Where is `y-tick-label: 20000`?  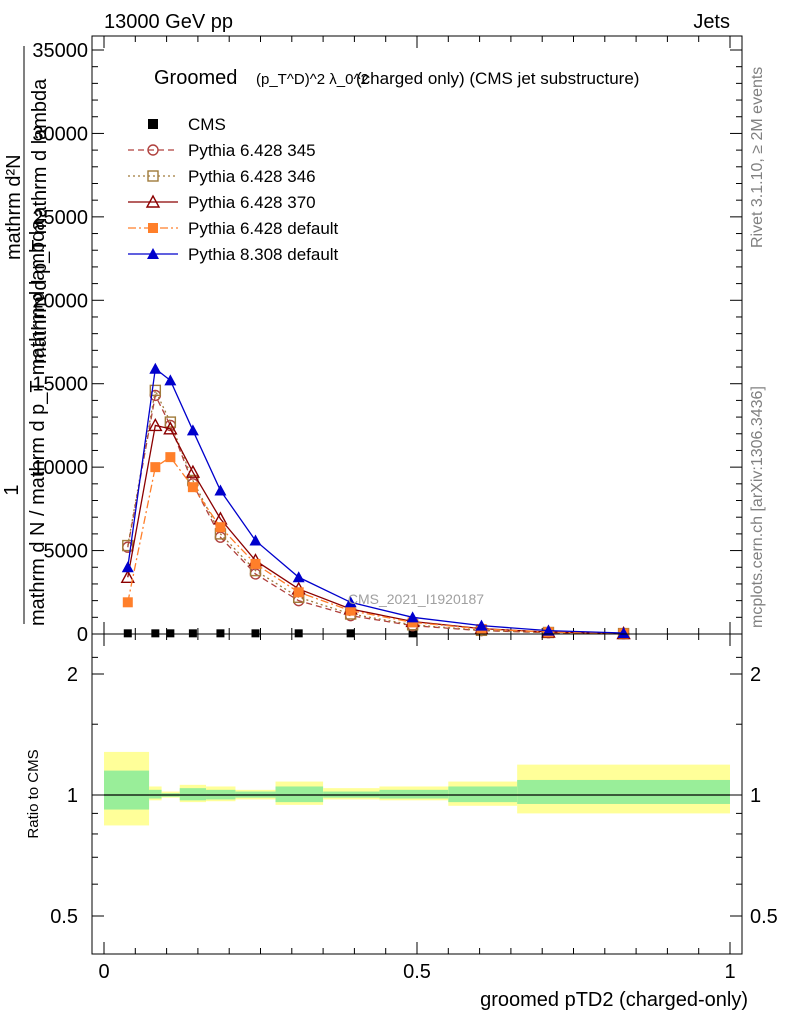 y-tick-label: 20000 is located at coordinates (60, 301).